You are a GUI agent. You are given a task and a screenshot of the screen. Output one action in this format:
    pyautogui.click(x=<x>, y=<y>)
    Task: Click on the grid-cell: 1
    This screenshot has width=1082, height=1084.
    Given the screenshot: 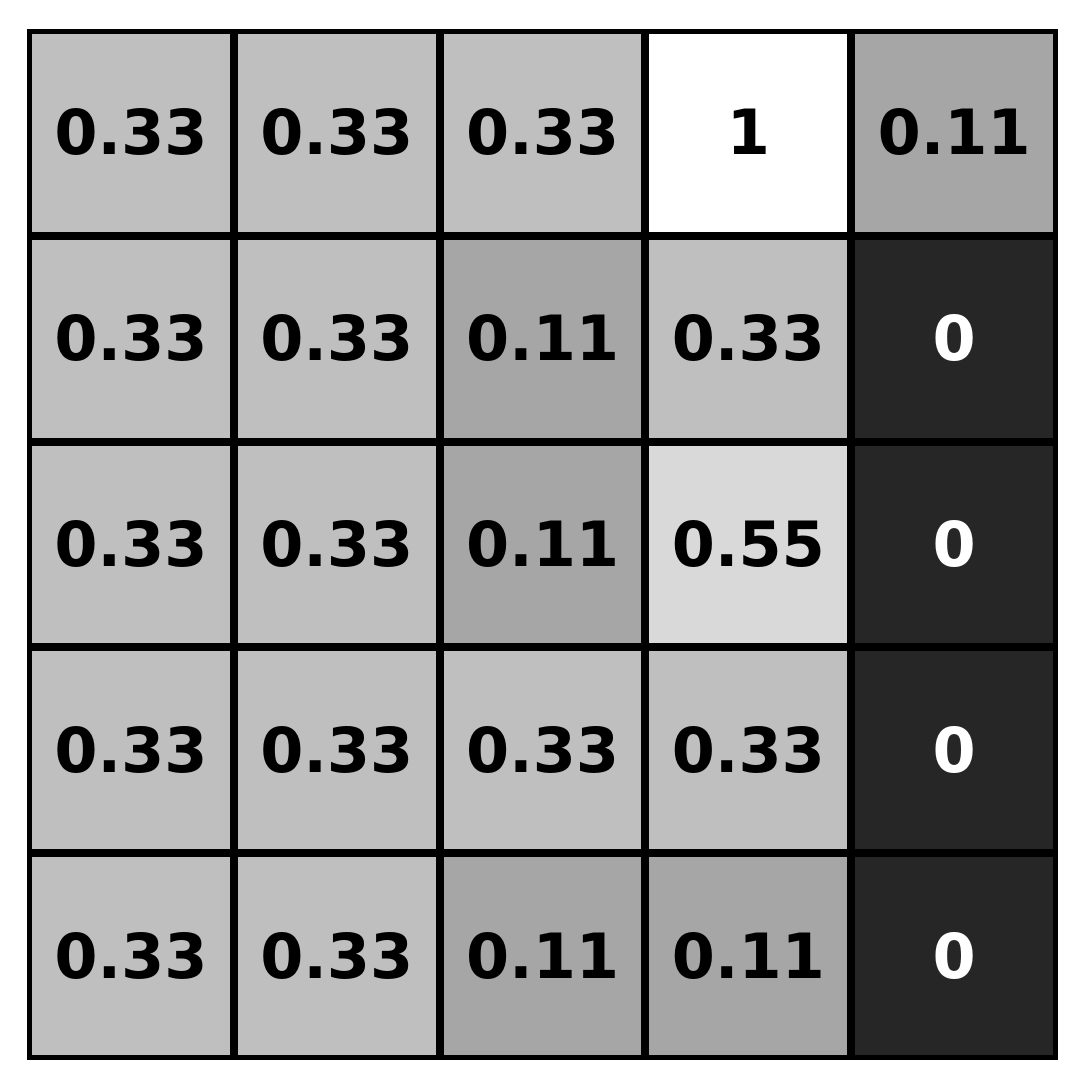 What is the action you would take?
    pyautogui.click(x=748, y=133)
    